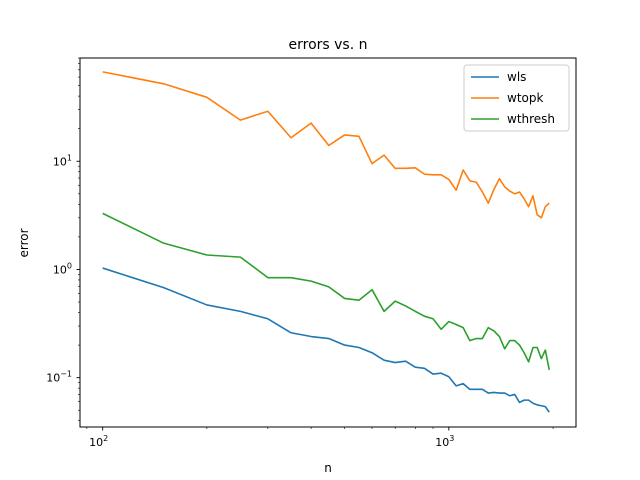 The width and height of the screenshot is (640, 480). I want to click on x-tick-label: 10³, so click(444, 441).